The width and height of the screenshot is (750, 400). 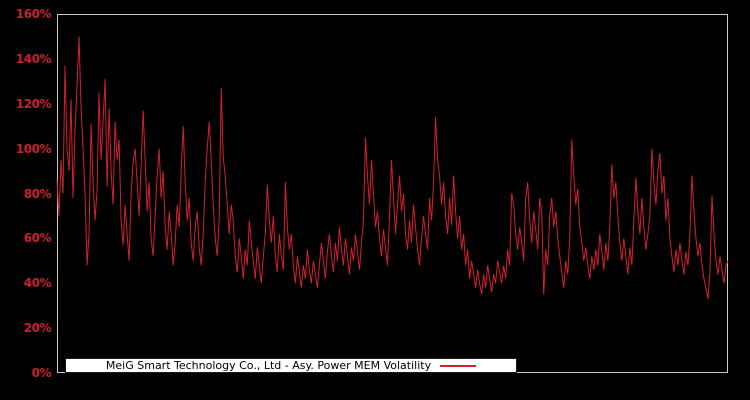 What do you see at coordinates (41, 373) in the screenshot?
I see `y-tick-label-0: 0%` at bounding box center [41, 373].